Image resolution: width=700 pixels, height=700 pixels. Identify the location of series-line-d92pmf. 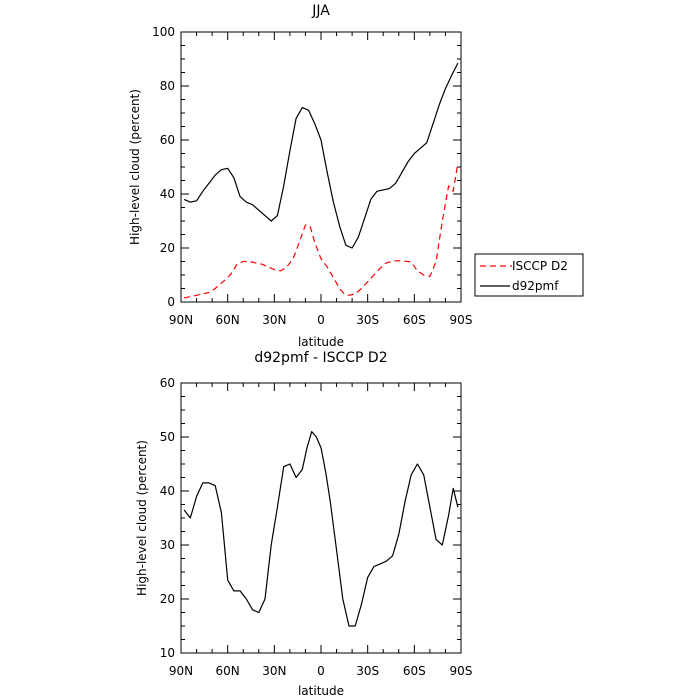
(321, 155).